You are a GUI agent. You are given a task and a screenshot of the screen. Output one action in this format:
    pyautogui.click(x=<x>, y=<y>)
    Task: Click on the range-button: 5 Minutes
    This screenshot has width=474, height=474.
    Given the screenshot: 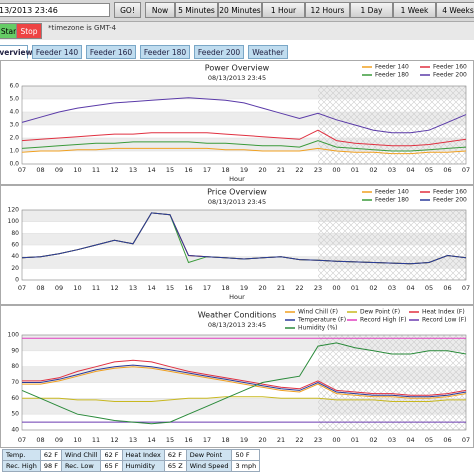 What is the action you would take?
    pyautogui.click(x=196, y=10)
    